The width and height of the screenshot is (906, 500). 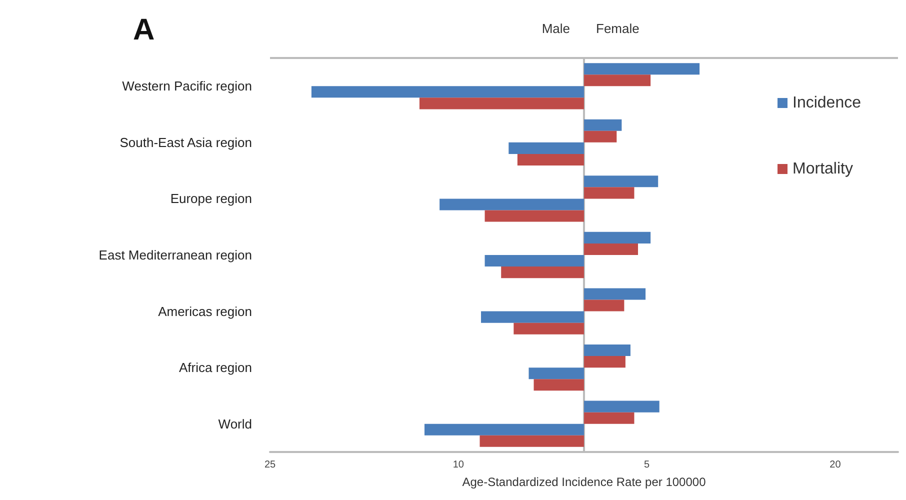 I want to click on chart-title: A, so click(x=144, y=30).